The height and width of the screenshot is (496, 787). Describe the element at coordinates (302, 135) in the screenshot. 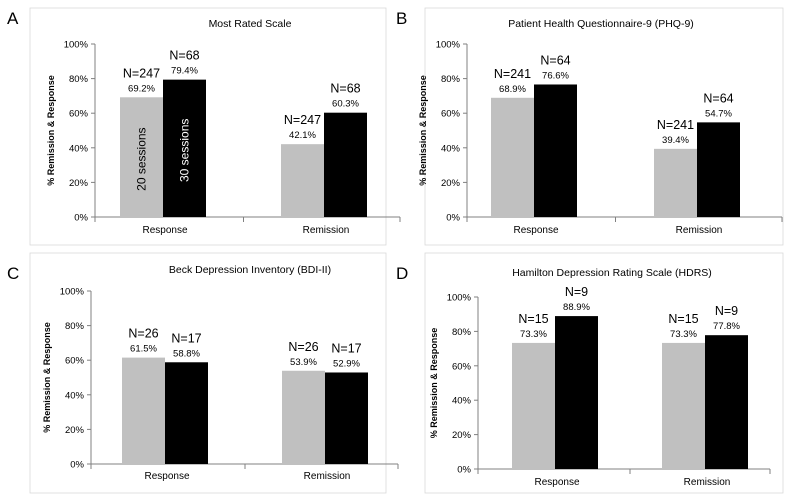

I see `percent-label: 42.1%` at that location.